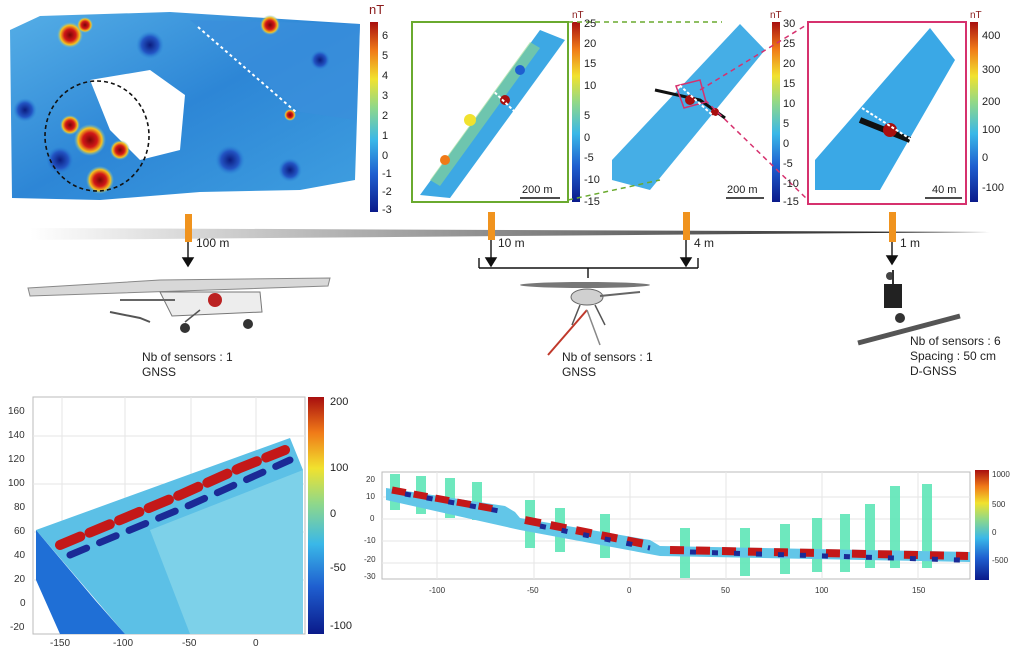 This screenshot has width=1017, height=653. Describe the element at coordinates (387, 210) in the screenshot. I see `cb1-tick: -3` at that location.